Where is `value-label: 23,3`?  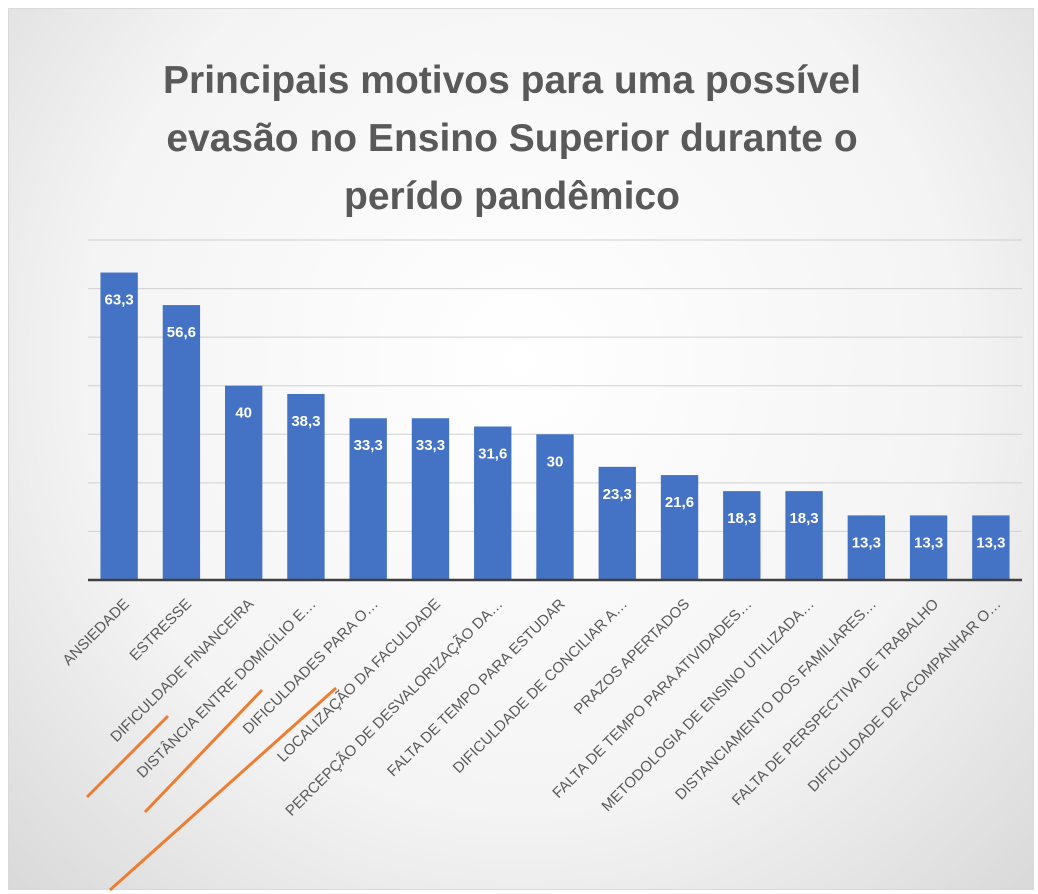
value-label: 23,3 is located at coordinates (617, 494).